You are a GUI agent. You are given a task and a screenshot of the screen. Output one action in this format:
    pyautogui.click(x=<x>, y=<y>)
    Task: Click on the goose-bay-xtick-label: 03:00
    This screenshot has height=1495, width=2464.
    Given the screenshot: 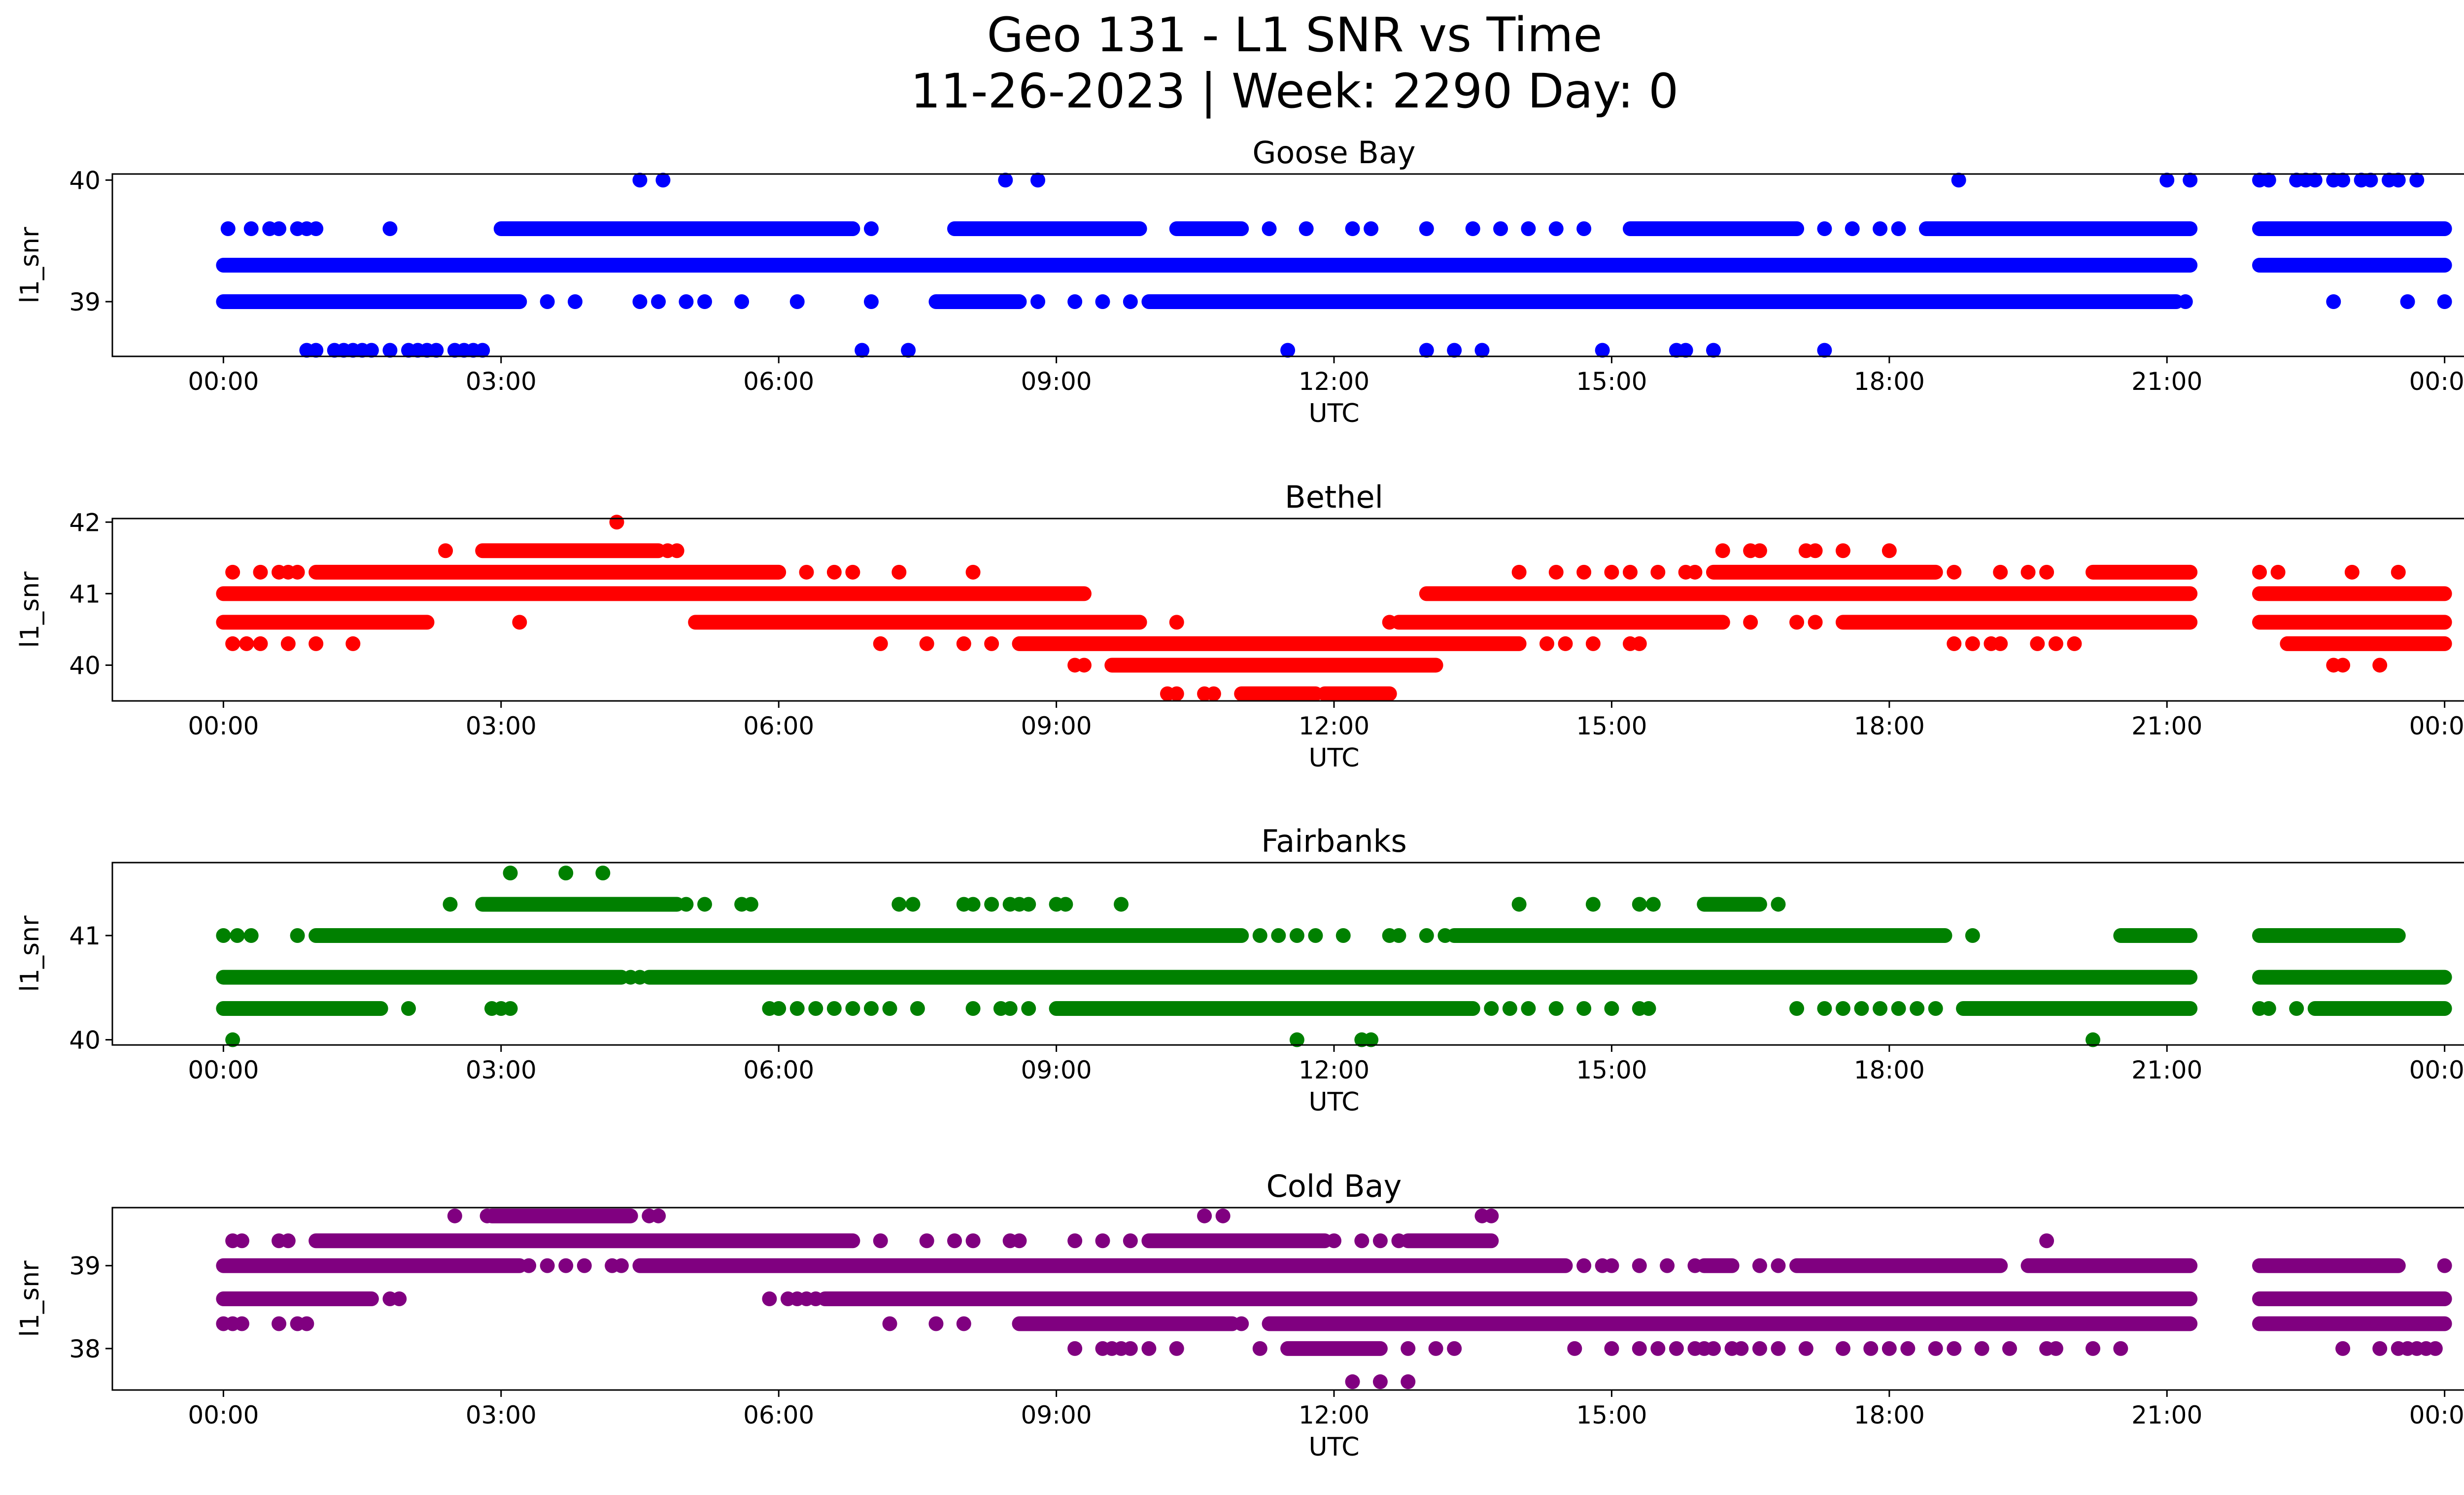 What is the action you would take?
    pyautogui.click(x=501, y=381)
    